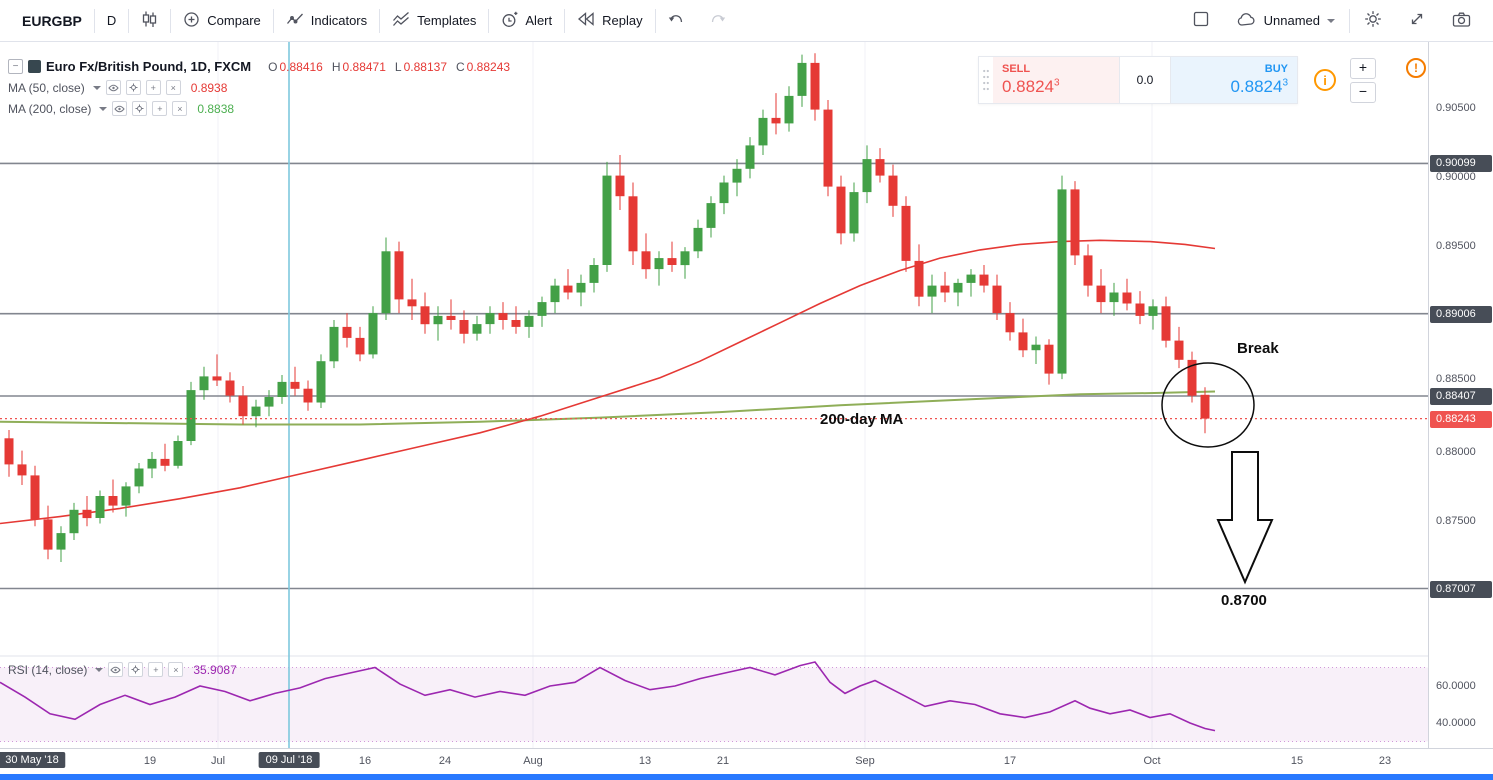  Describe the element at coordinates (1456, 379) in the screenshot. I see `price-axis-label: 0.88500` at that location.